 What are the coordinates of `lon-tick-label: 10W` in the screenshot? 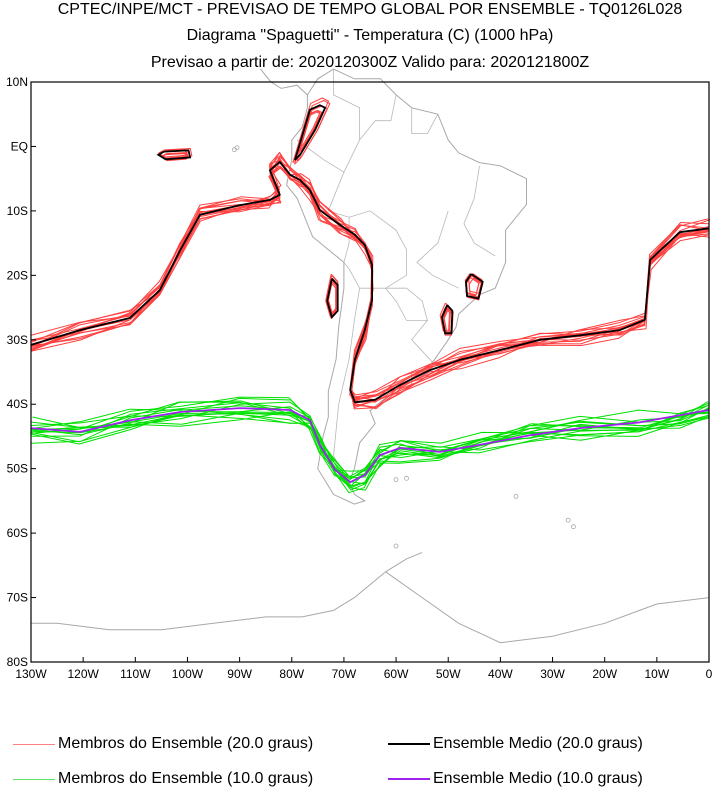 It's located at (657, 674).